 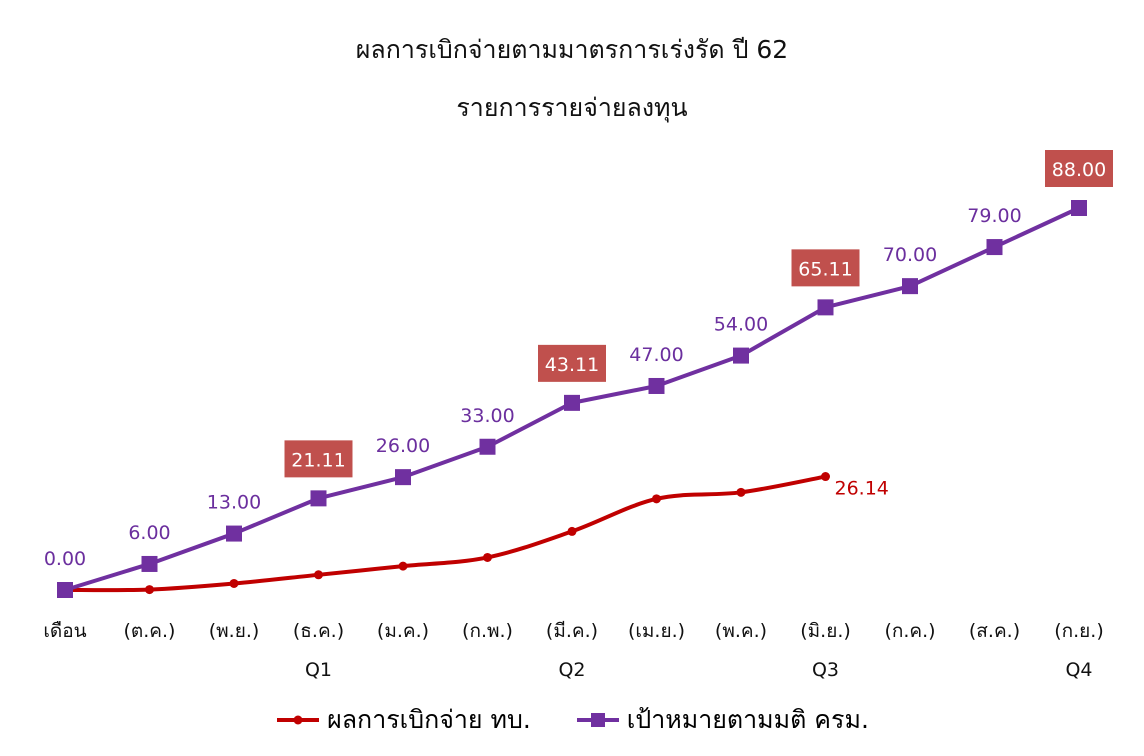 What do you see at coordinates (403, 631) in the screenshot?
I see `x-tick-label: (ม.ค.)` at bounding box center [403, 631].